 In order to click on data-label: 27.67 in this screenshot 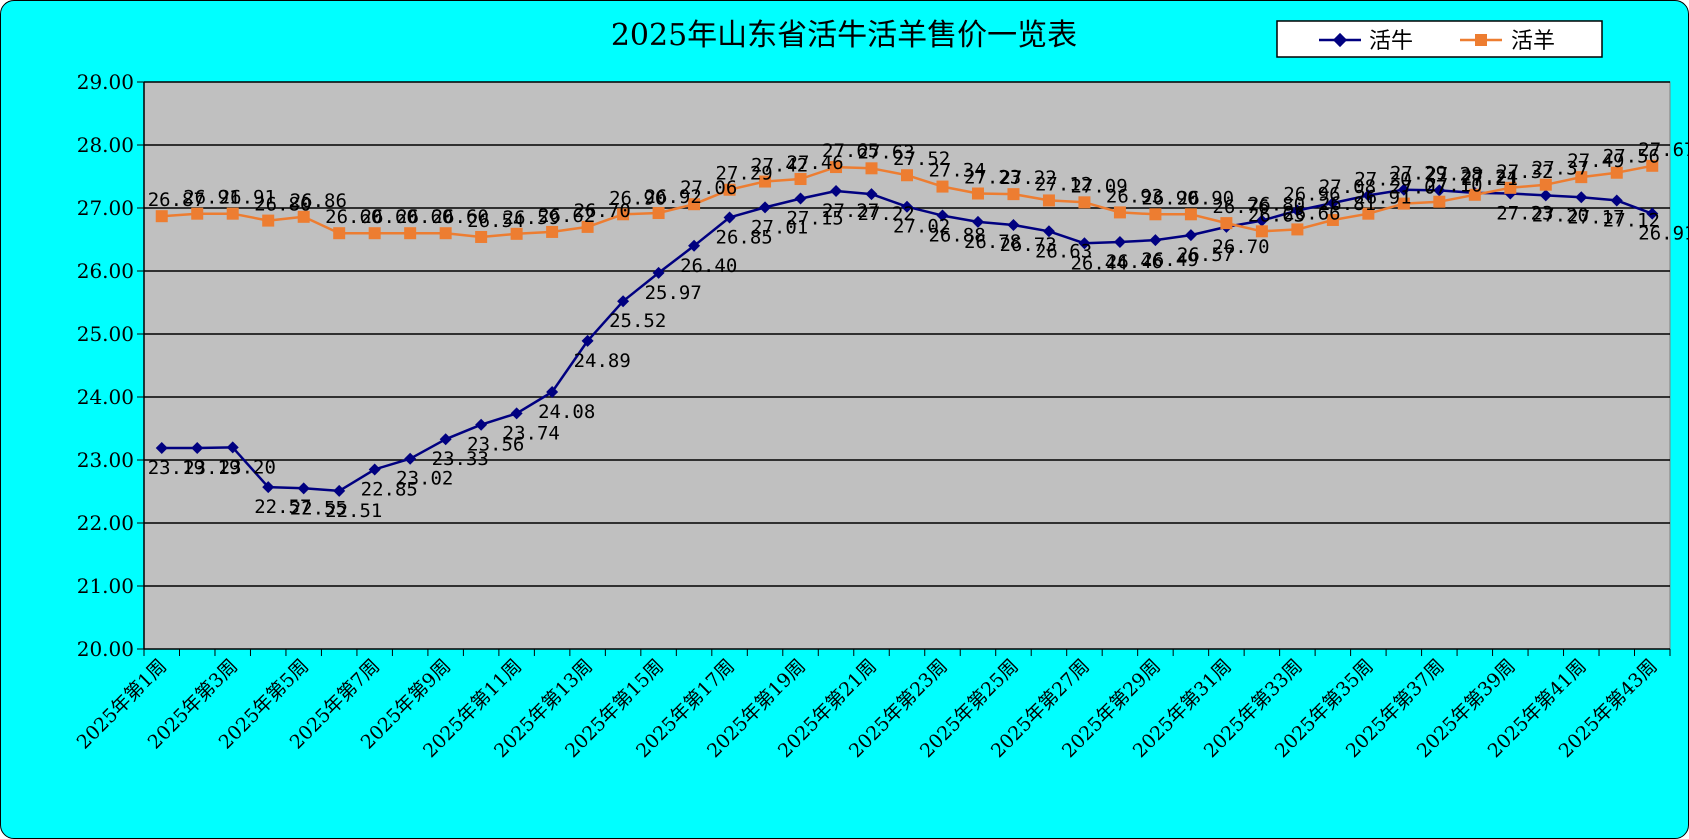, I will do `click(1663, 150)`.